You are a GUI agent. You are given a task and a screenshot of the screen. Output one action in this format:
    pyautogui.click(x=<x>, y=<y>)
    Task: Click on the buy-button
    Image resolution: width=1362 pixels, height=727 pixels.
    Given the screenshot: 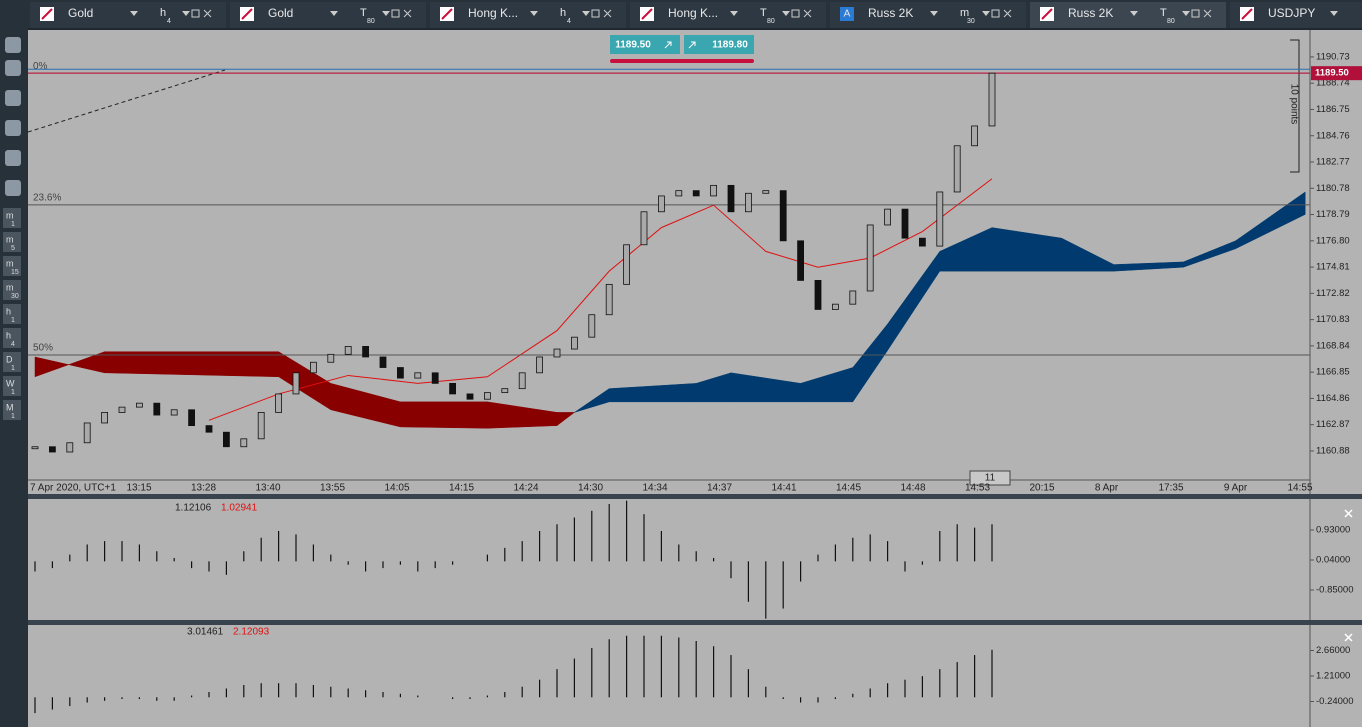 What is the action you would take?
    pyautogui.click(x=719, y=44)
    